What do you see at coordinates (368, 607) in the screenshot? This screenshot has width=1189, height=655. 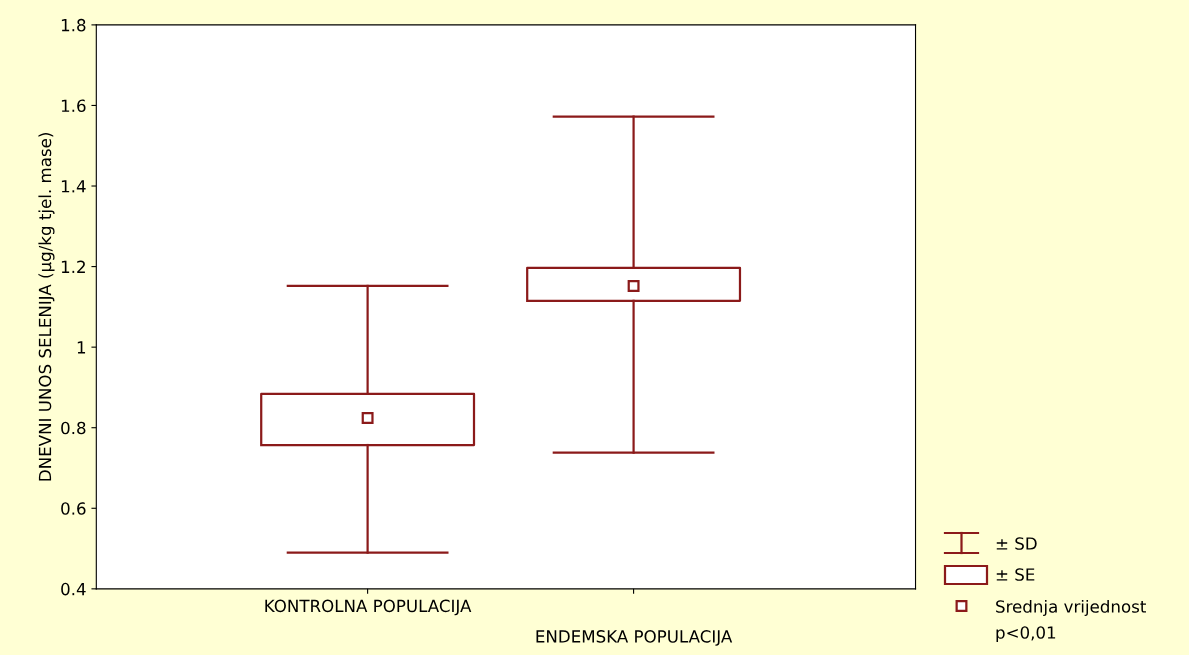 I see `x-tick-label: KONTROLNA POPULACIJA` at bounding box center [368, 607].